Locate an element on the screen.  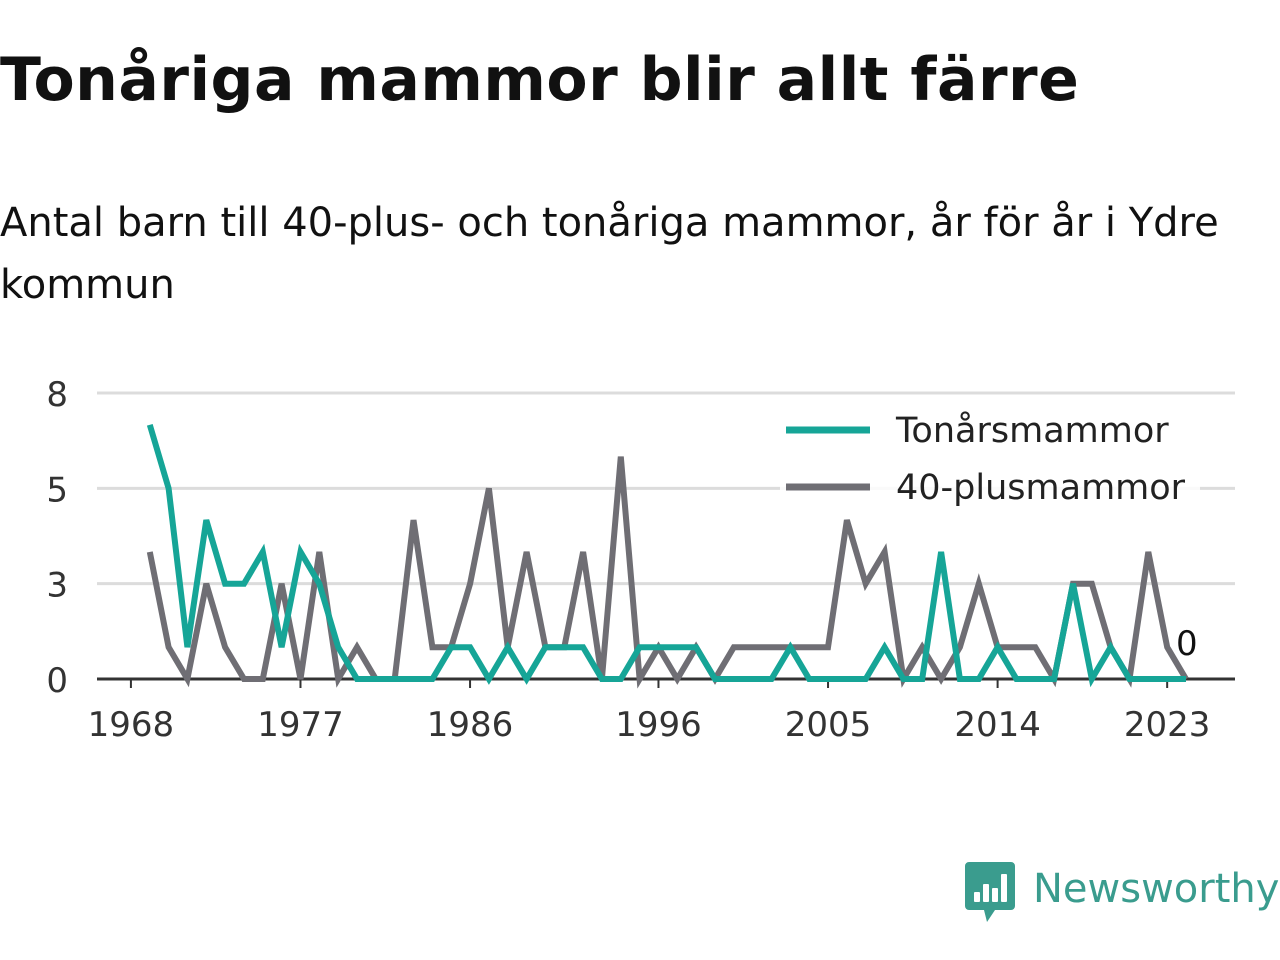
brand-signature: Newsworthy is located at coordinates (1122, 894).